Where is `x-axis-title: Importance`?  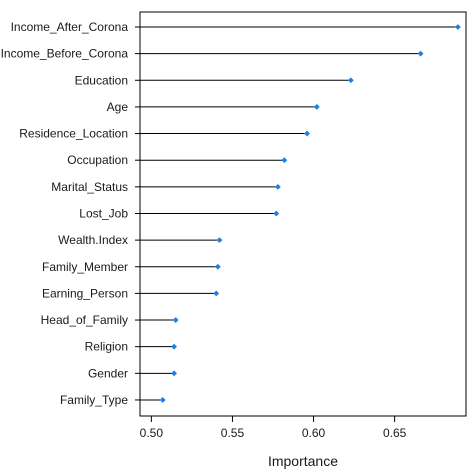 x-axis-title: Importance is located at coordinates (303, 461).